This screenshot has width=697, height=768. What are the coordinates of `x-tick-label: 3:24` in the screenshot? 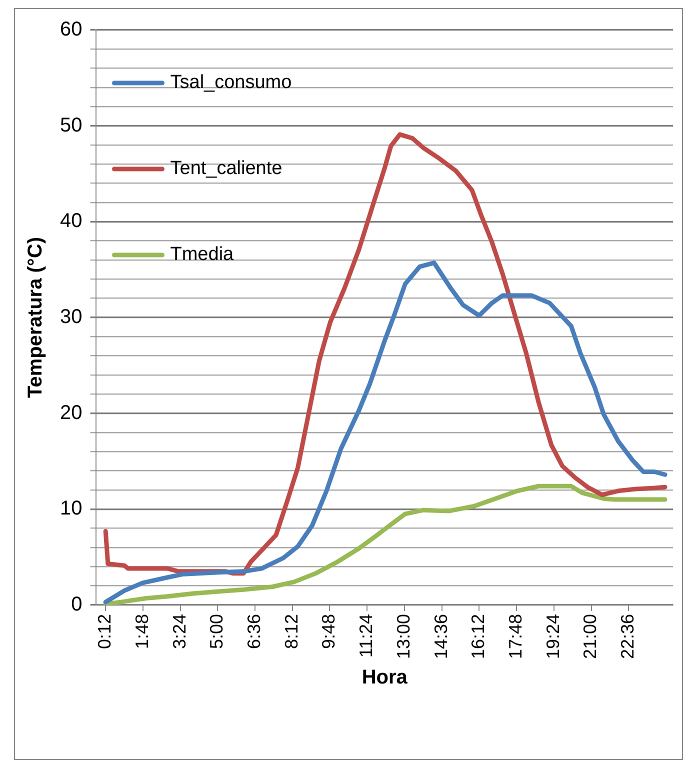 It's located at (179, 632).